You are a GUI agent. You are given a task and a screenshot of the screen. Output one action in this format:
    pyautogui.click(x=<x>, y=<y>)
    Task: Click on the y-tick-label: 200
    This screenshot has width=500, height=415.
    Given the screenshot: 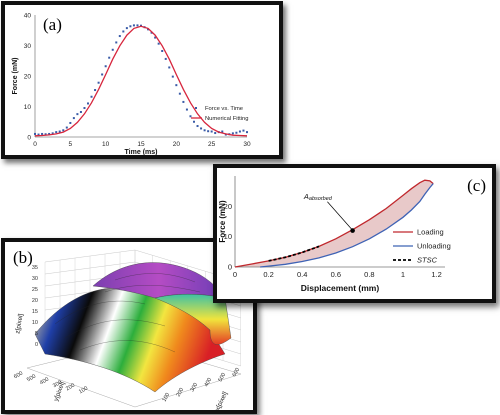 What is the action you would take?
    pyautogui.click(x=70, y=388)
    